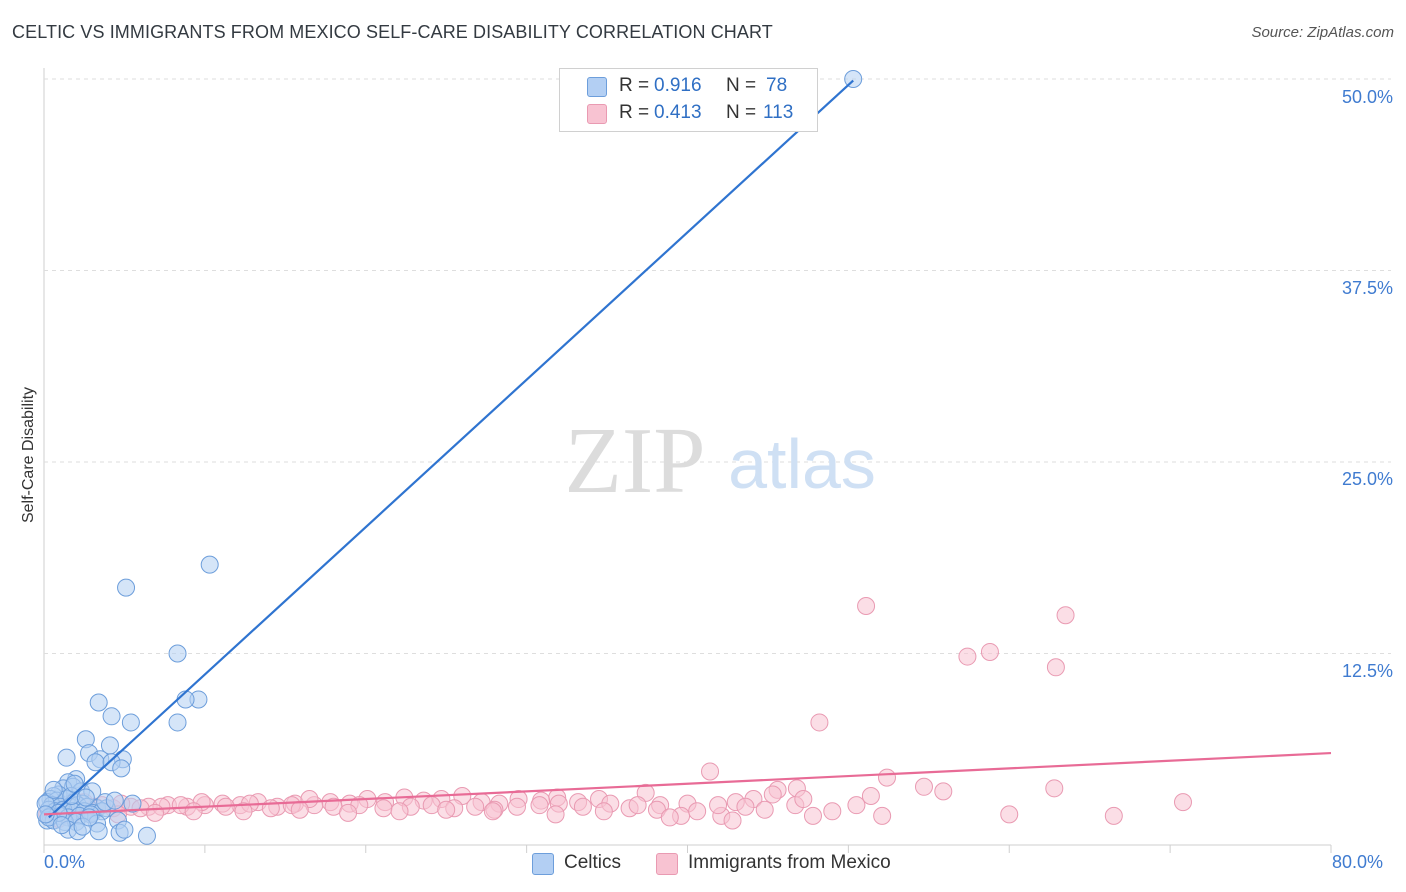 The image size is (1406, 892). What do you see at coordinates (667, 864) in the screenshot?
I see `bottom-legend-swatch-mexico` at bounding box center [667, 864].